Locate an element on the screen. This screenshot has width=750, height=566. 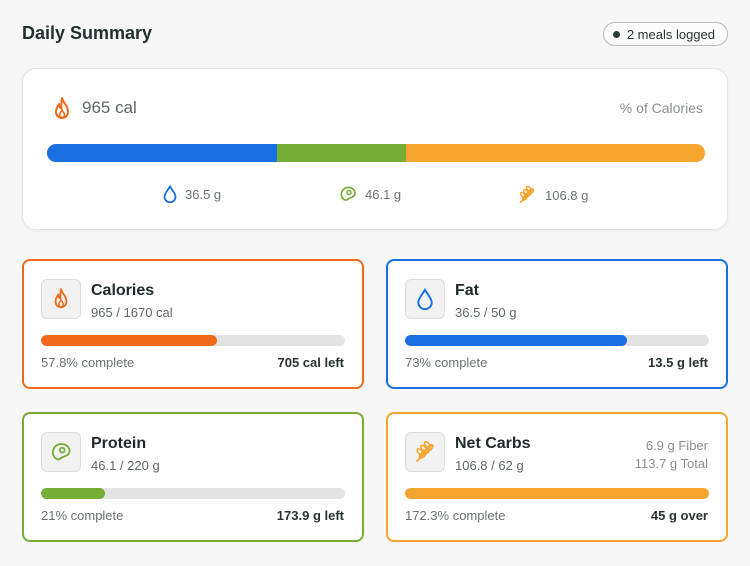
fat-icon-box is located at coordinates (425, 299).